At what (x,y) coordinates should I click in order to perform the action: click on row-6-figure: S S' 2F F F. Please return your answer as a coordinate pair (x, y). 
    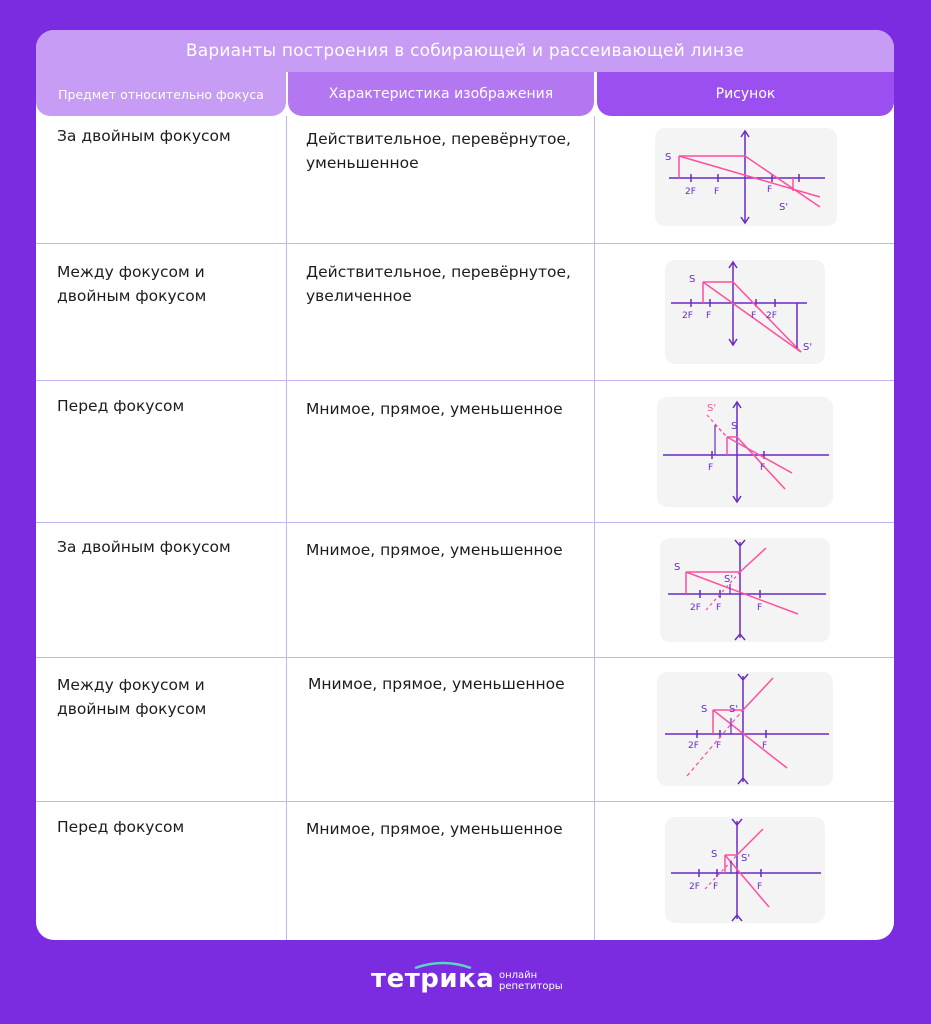
    Looking at the image, I should click on (745, 870).